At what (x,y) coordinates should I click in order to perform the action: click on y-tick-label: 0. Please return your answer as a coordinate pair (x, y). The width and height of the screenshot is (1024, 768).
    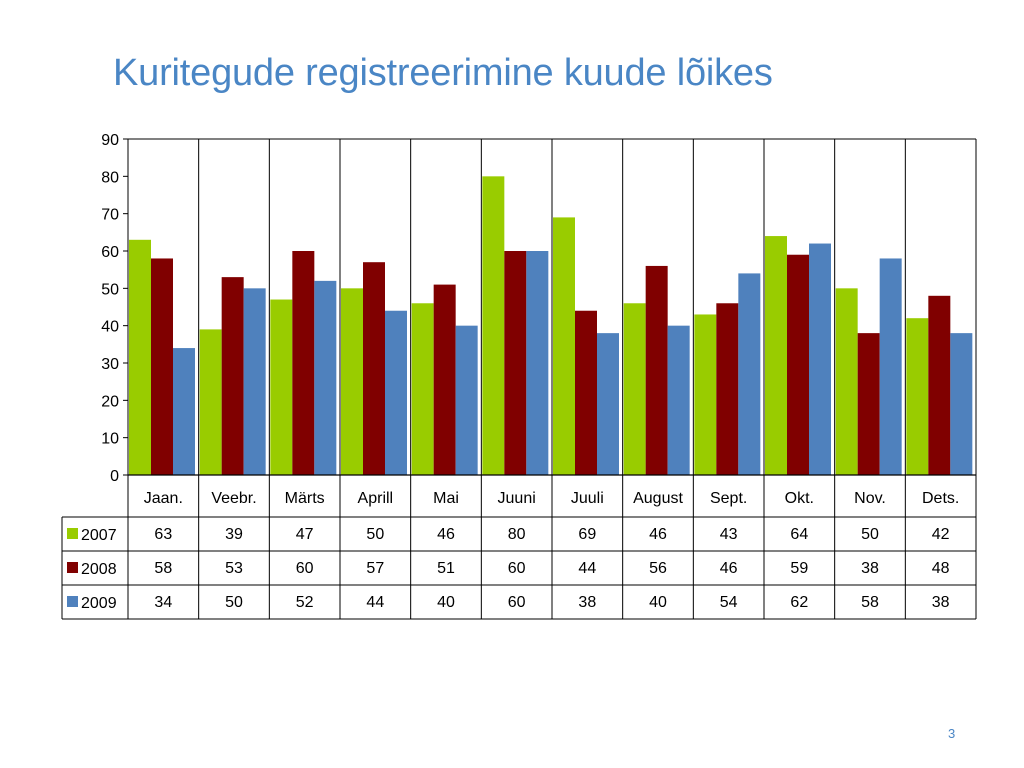
    Looking at the image, I should click on (114, 476).